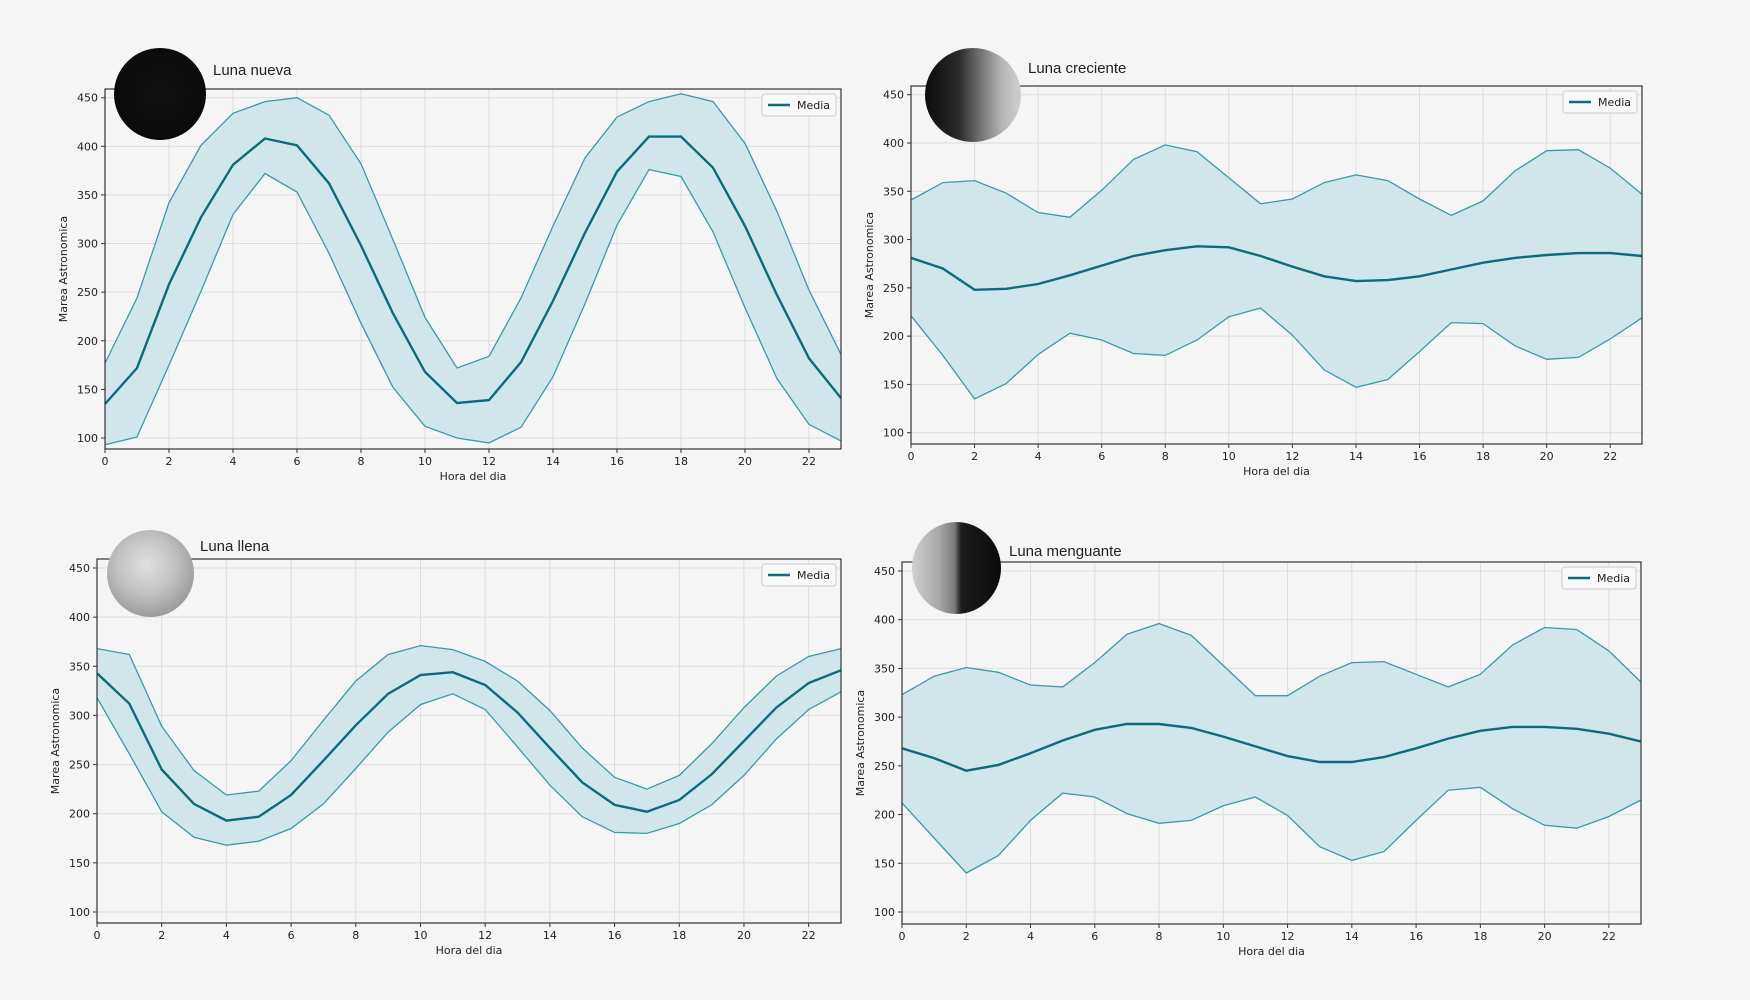 The image size is (1750, 1000). Describe the element at coordinates (160, 94) in the screenshot. I see `new-moon-icon` at that location.